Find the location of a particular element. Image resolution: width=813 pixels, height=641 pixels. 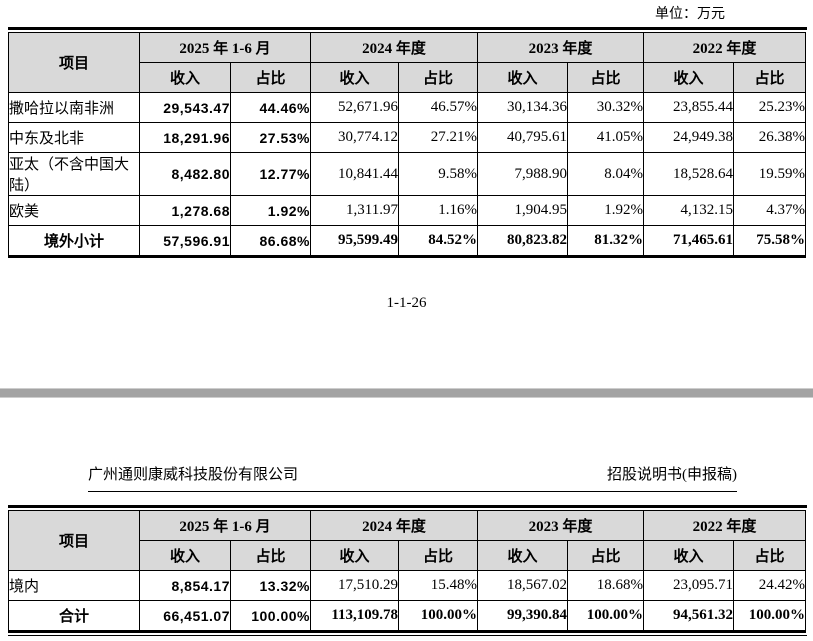

table-cell: 29,543.47 is located at coordinates (185, 107).